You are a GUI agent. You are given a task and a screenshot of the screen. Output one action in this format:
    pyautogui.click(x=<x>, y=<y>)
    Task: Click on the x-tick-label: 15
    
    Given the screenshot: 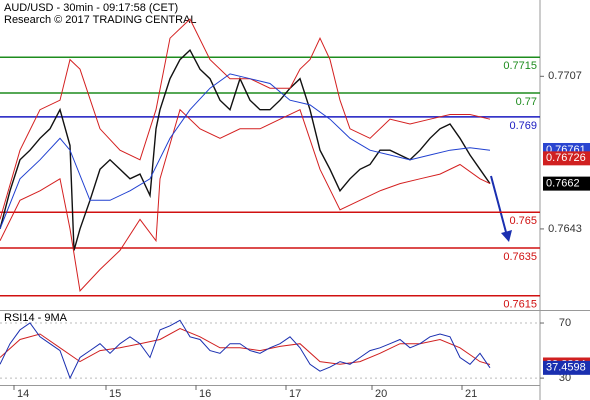 What is the action you would take?
    pyautogui.click(x=115, y=394)
    